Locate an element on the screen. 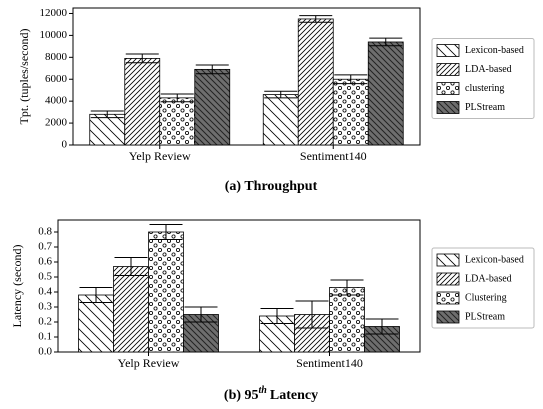  caption-a: (a) Throughput is located at coordinates (271, 186).